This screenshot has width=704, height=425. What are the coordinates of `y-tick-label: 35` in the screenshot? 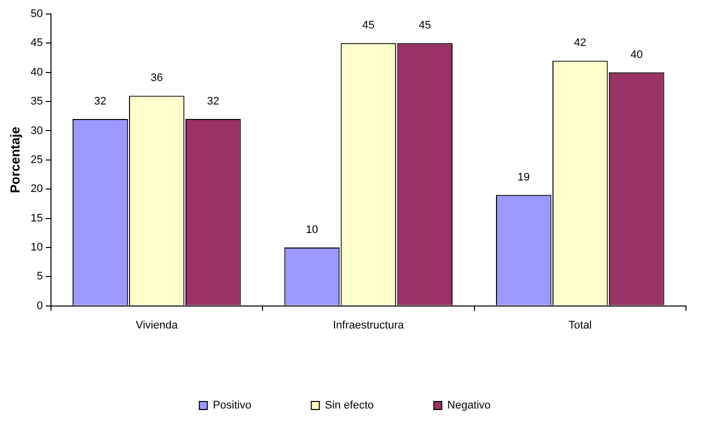 It's located at (36, 102).